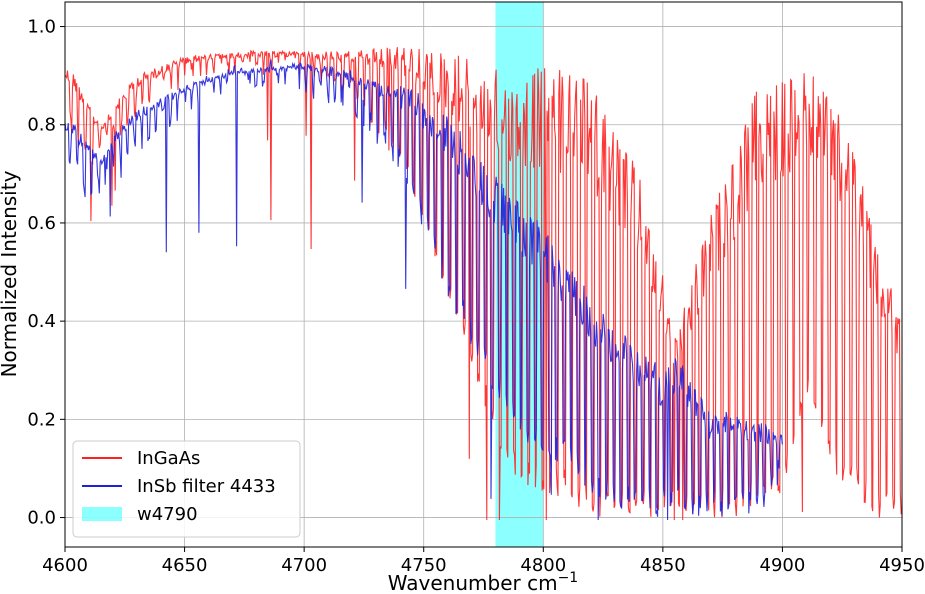  Describe the element at coordinates (543, 565) in the screenshot. I see `x-tick-label: 4800` at that location.